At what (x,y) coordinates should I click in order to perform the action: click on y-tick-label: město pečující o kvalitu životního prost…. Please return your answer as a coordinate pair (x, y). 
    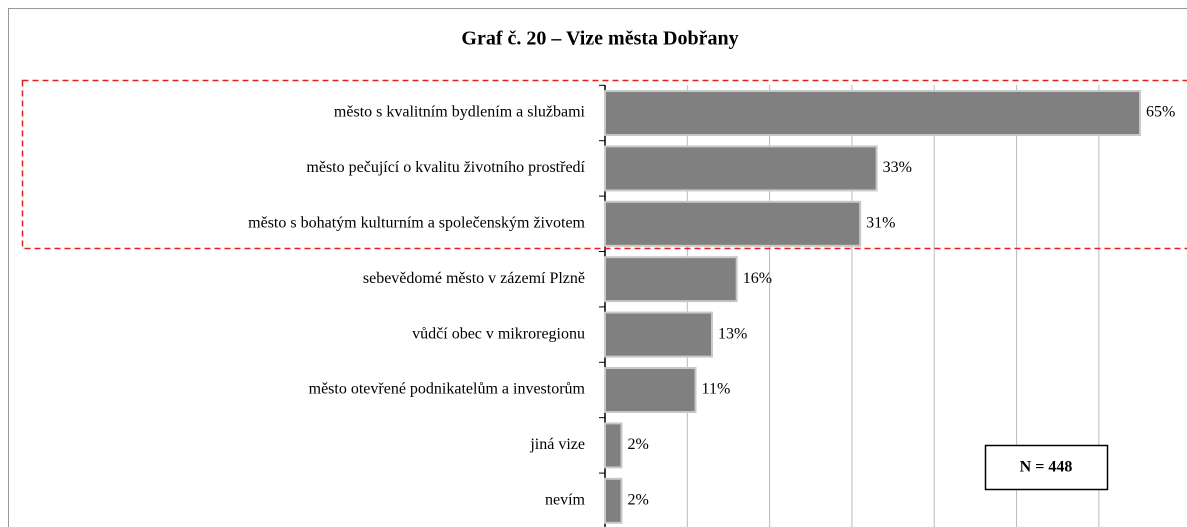
    Looking at the image, I should click on (445, 167).